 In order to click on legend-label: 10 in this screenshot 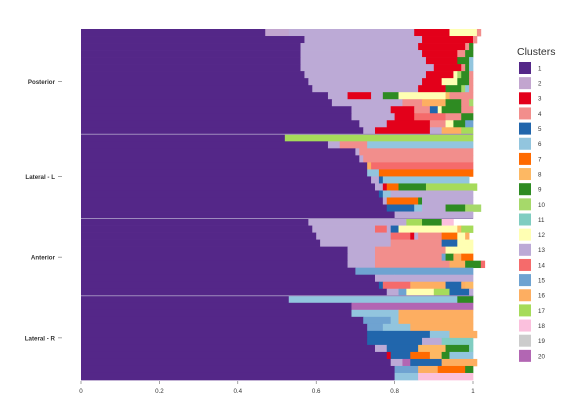, I will do `click(541, 205)`.